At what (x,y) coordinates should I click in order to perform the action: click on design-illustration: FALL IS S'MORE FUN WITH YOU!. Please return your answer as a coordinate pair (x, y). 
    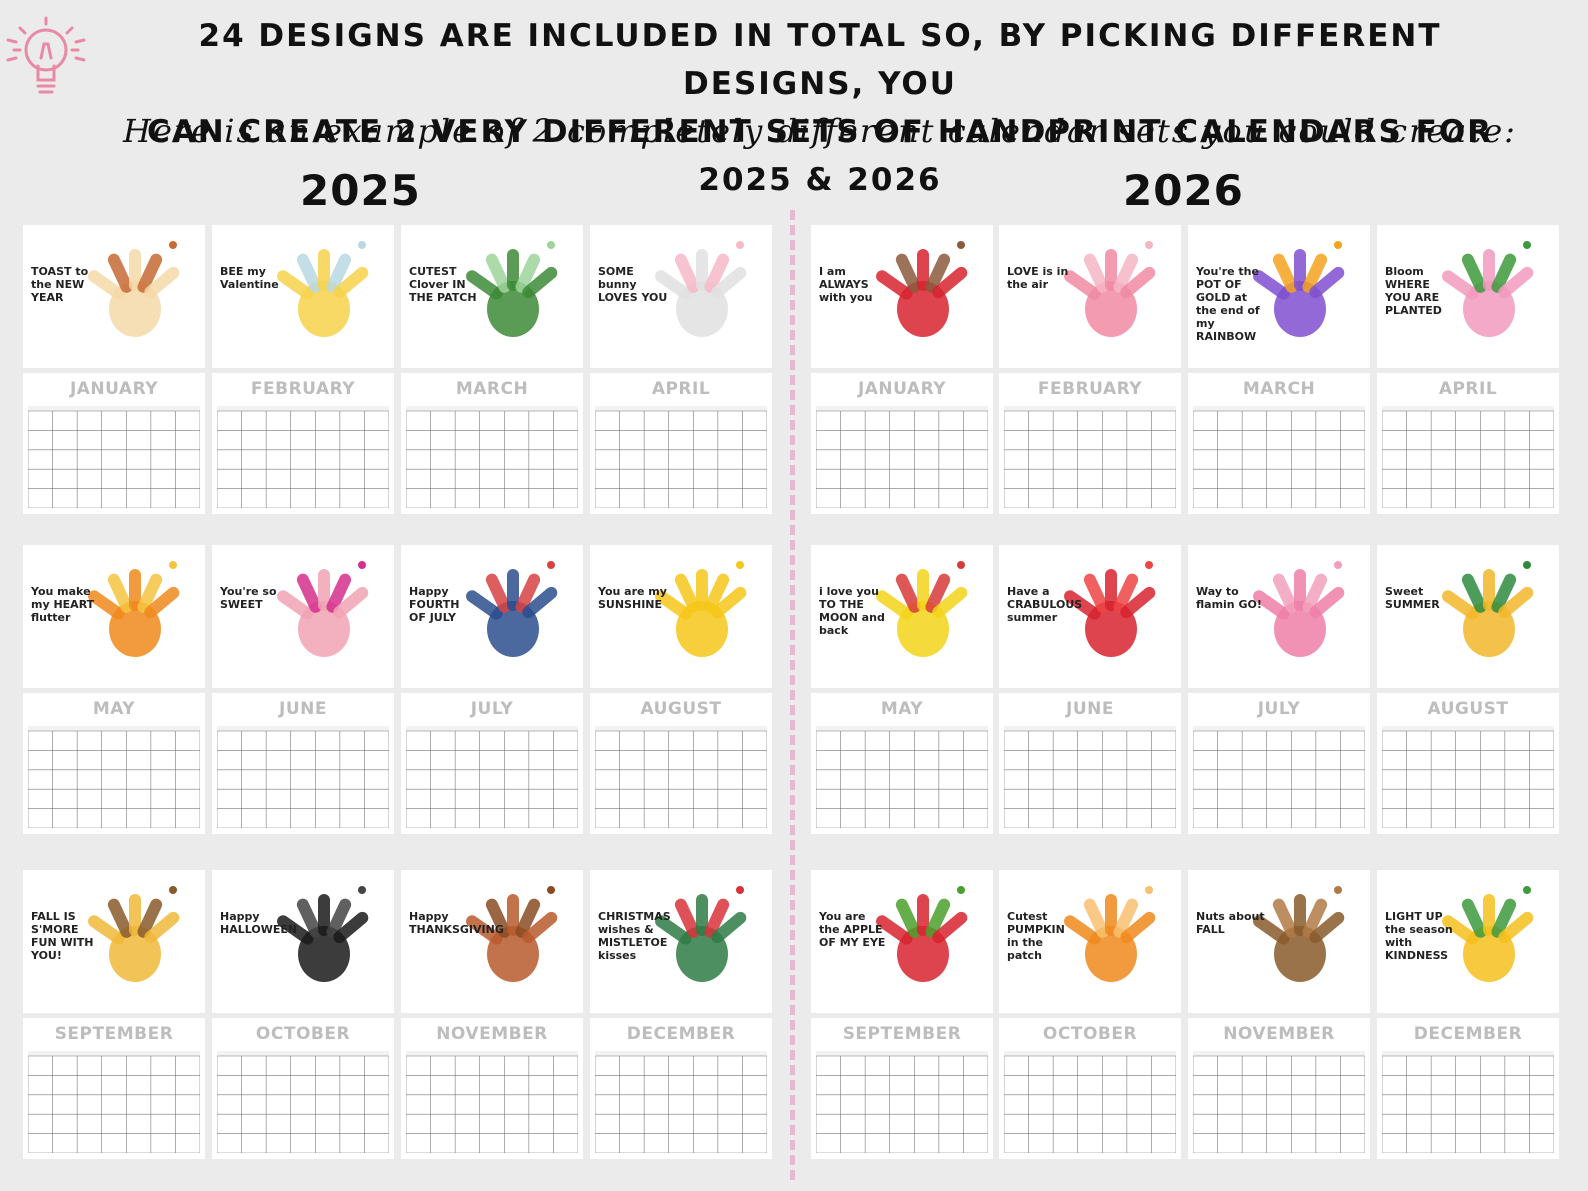
    Looking at the image, I should click on (114, 941).